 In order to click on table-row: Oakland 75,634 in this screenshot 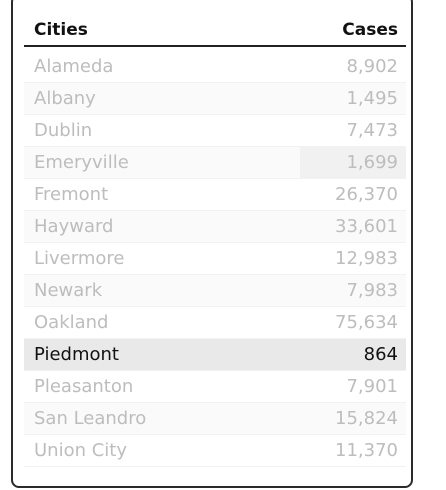, I will do `click(215, 323)`.